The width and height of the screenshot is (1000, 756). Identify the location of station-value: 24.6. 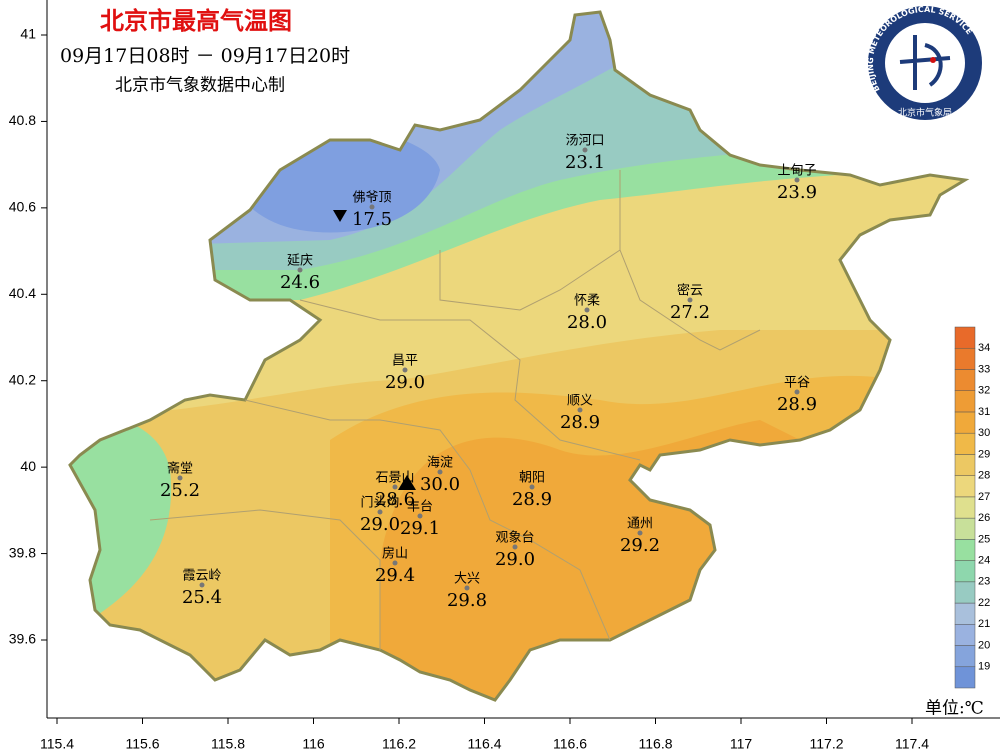
(300, 282).